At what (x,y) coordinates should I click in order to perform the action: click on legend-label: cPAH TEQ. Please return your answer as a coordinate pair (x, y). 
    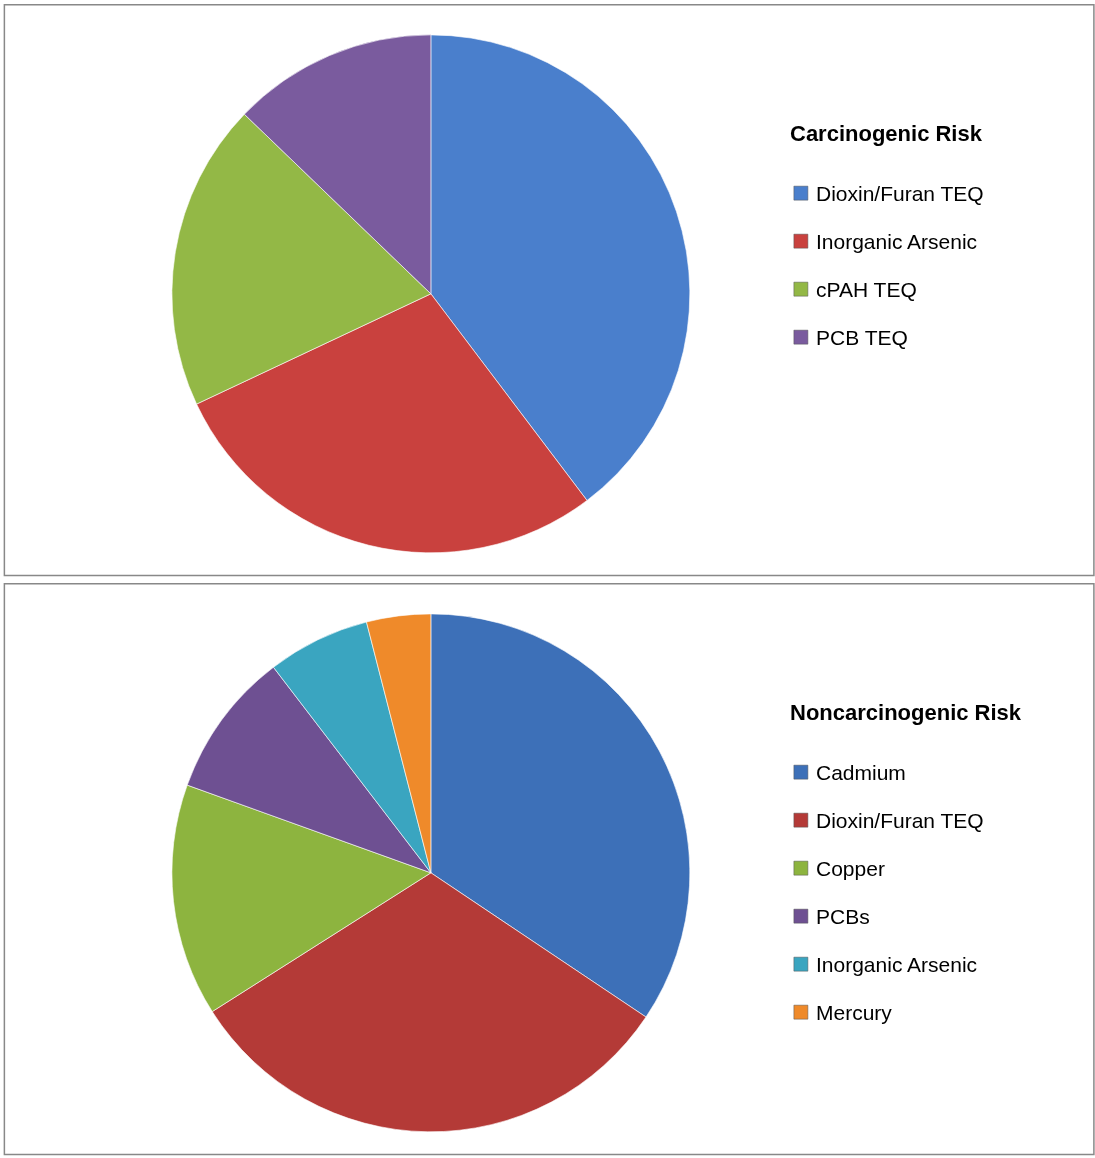
    Looking at the image, I should click on (866, 289).